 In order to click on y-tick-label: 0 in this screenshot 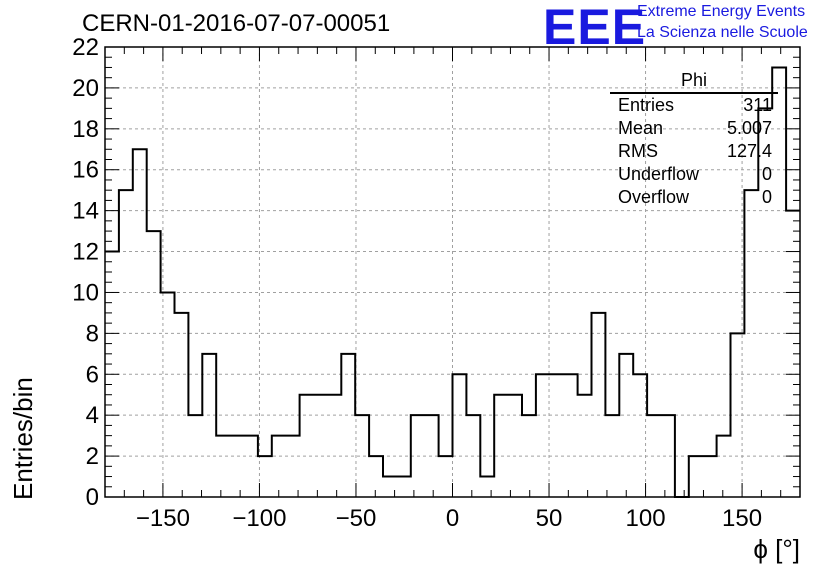, I will do `click(92, 497)`.